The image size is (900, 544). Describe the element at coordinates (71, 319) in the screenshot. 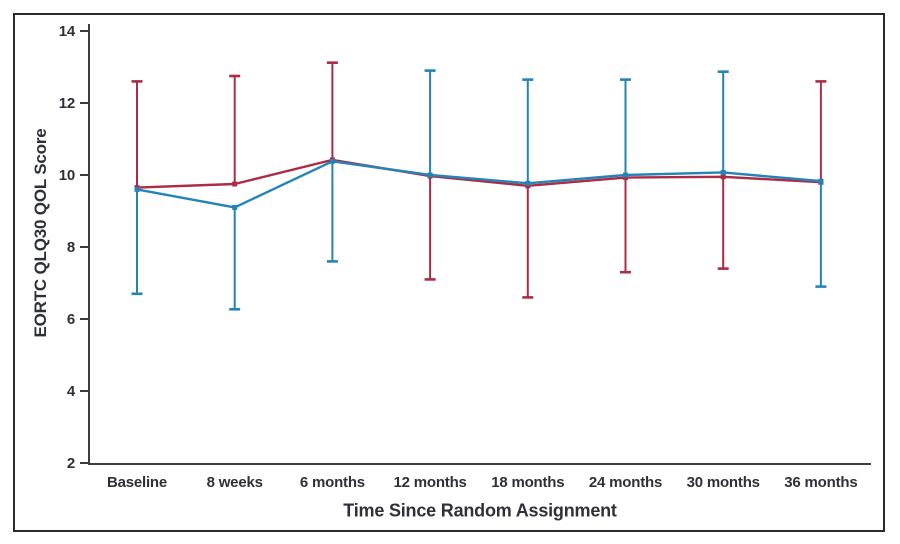

I see `y-tick-label: 6` at that location.